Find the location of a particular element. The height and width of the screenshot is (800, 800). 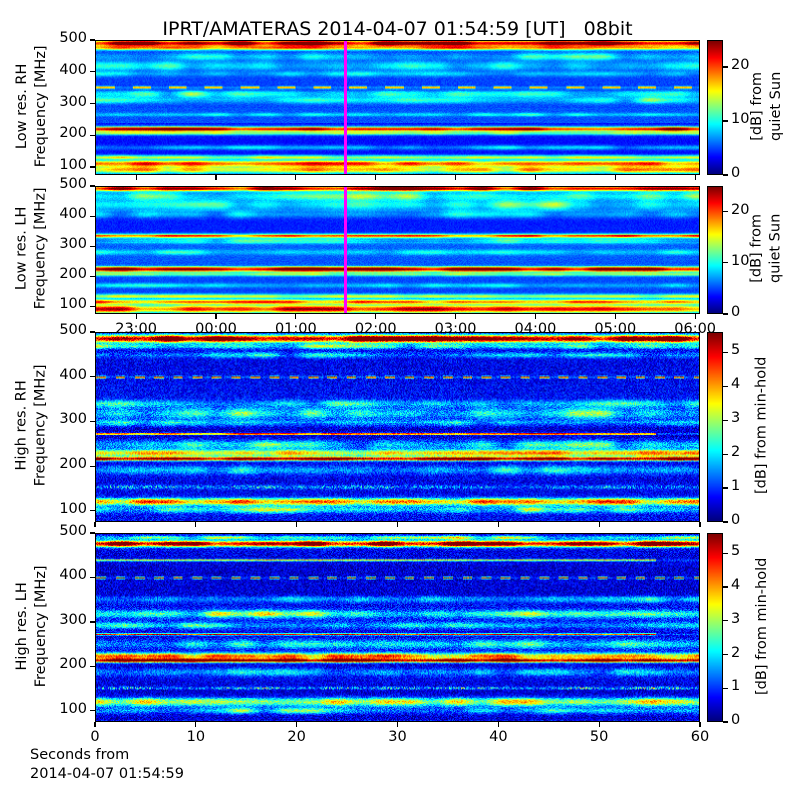

colorbar-low-res-rh is located at coordinates (715, 107).